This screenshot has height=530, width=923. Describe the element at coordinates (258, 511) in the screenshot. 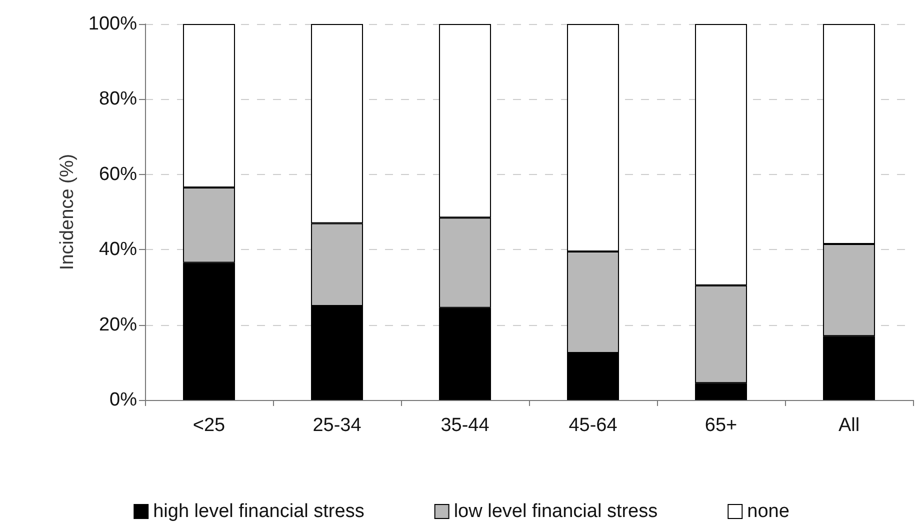

I see `legend-label: high level financial stress` at that location.